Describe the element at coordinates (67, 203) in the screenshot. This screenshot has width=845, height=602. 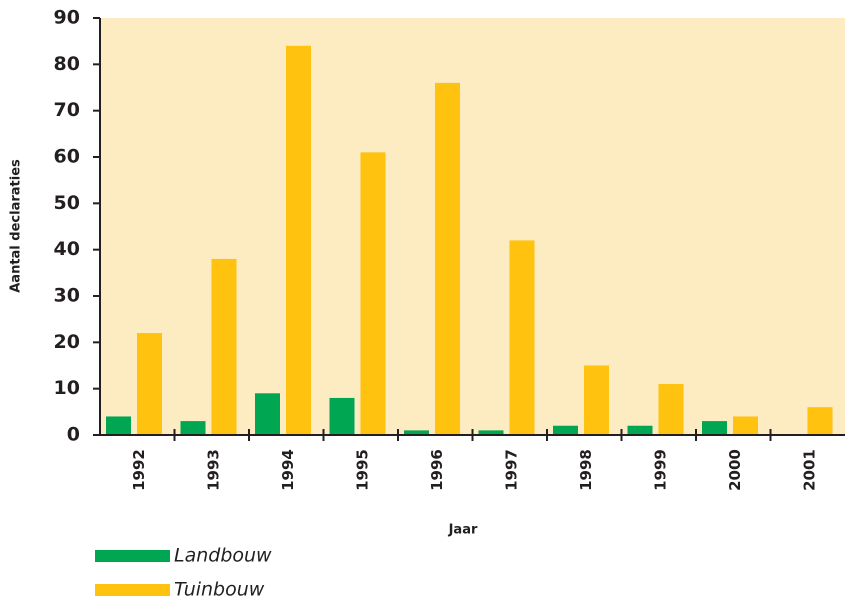
I see `y-tick-label: 50` at that location.